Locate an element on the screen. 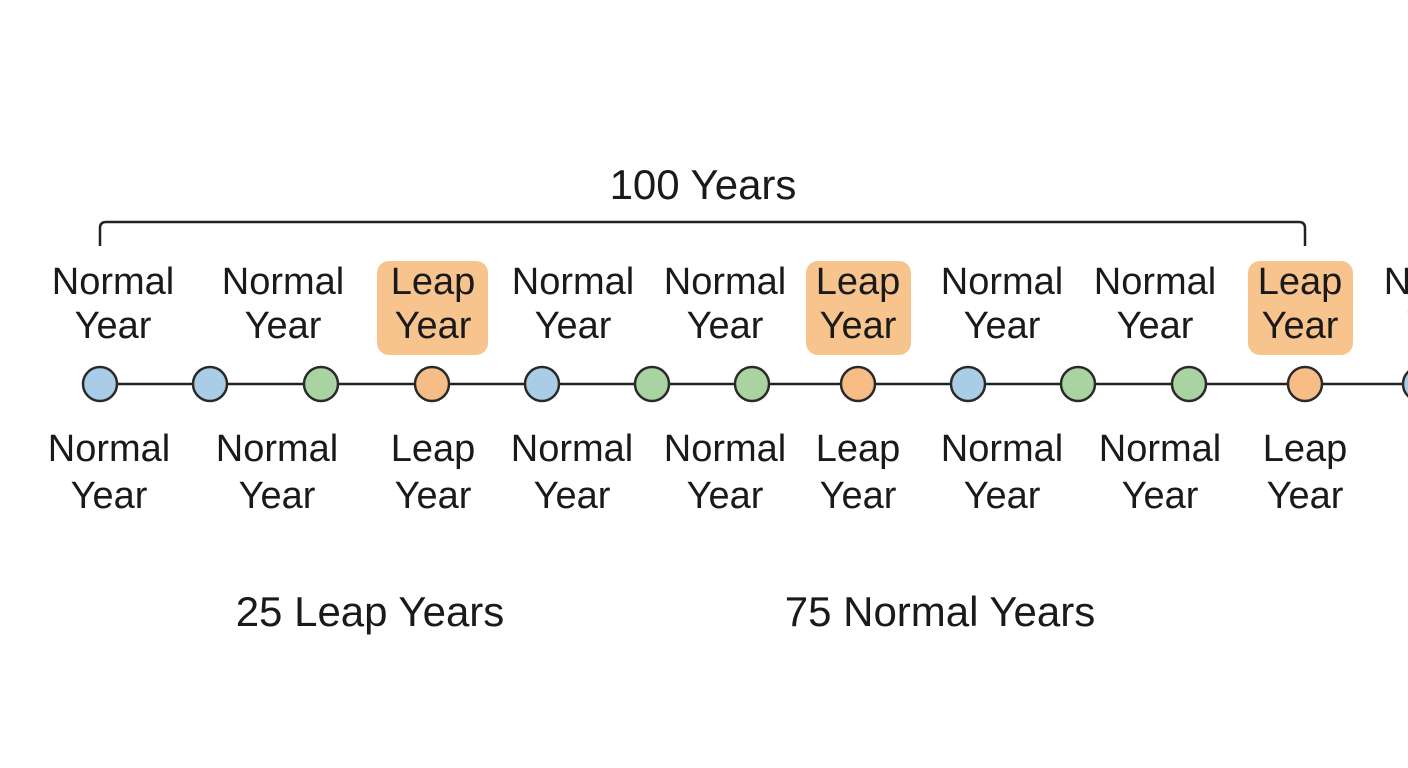 The image size is (1408, 768). bracket is located at coordinates (702, 233).